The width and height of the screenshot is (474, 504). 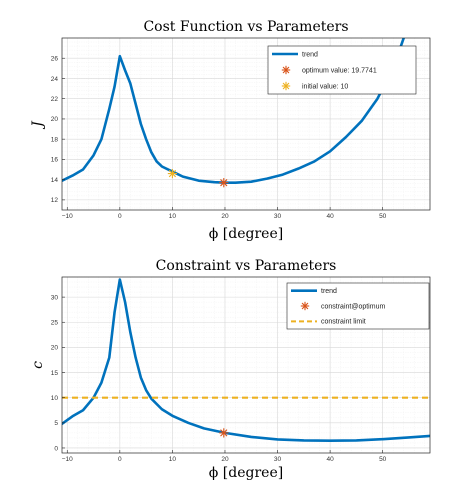 I want to click on y-tick-label: 12, so click(x=55, y=200).